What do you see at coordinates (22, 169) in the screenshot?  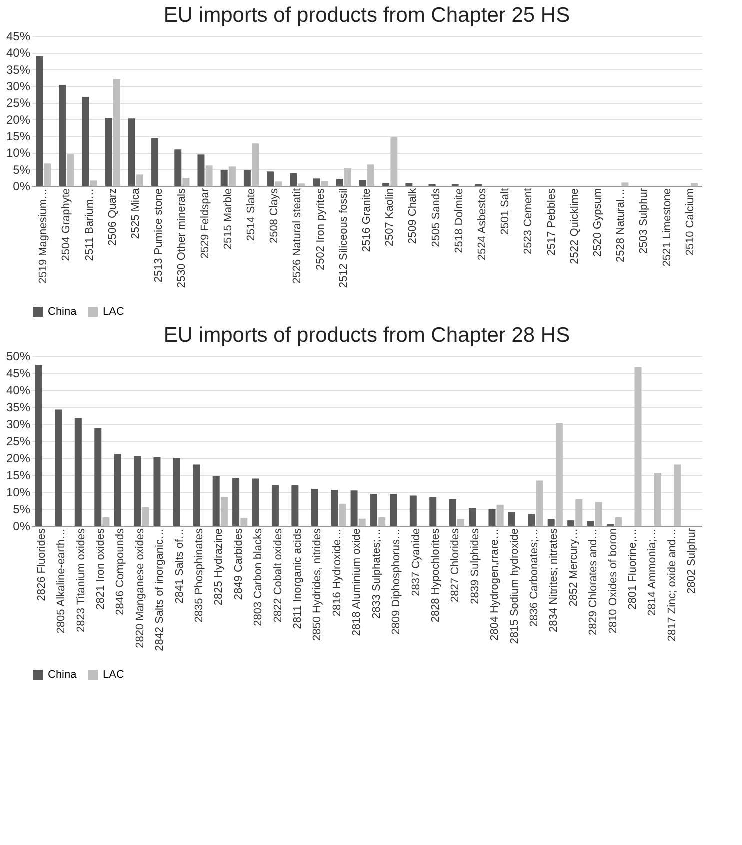 I see `y-tick-label: 5%` at bounding box center [22, 169].